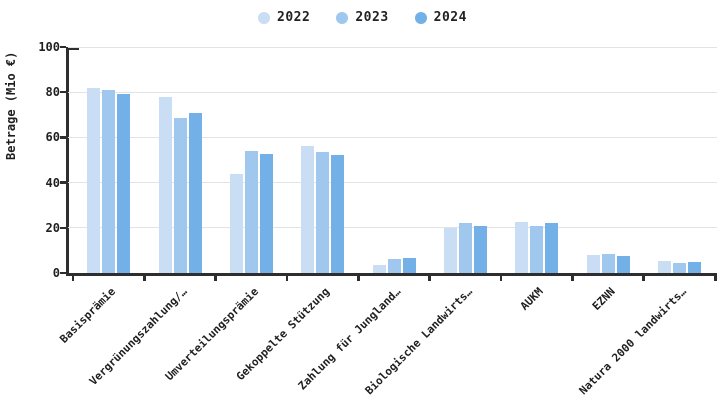 Image resolution: width=725 pixels, height=400 pixels. I want to click on chart-legend: 2022 2023 2024, so click(362, 17).